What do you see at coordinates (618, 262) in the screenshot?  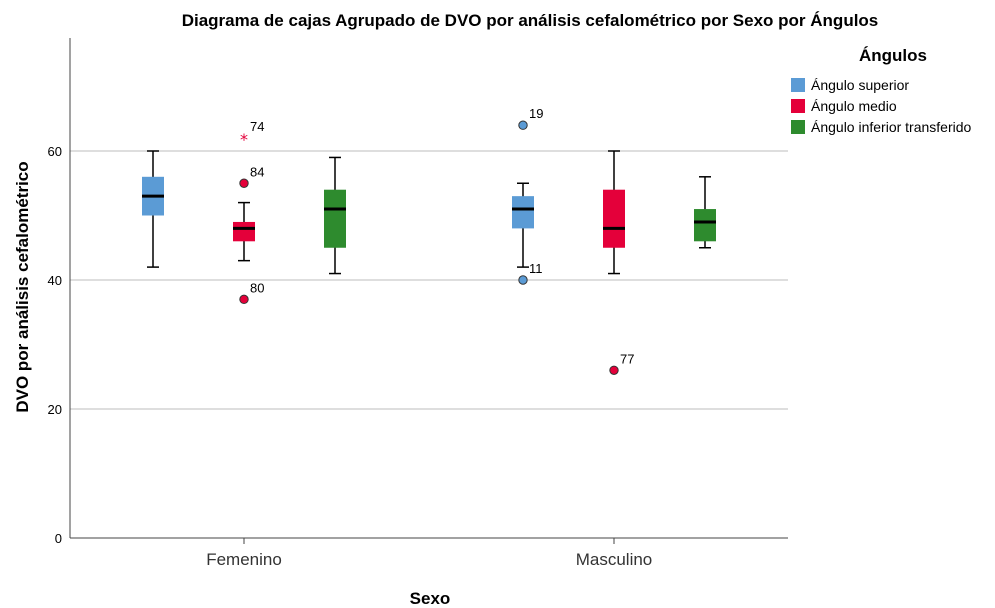 I see `box-1-1: 77` at bounding box center [618, 262].